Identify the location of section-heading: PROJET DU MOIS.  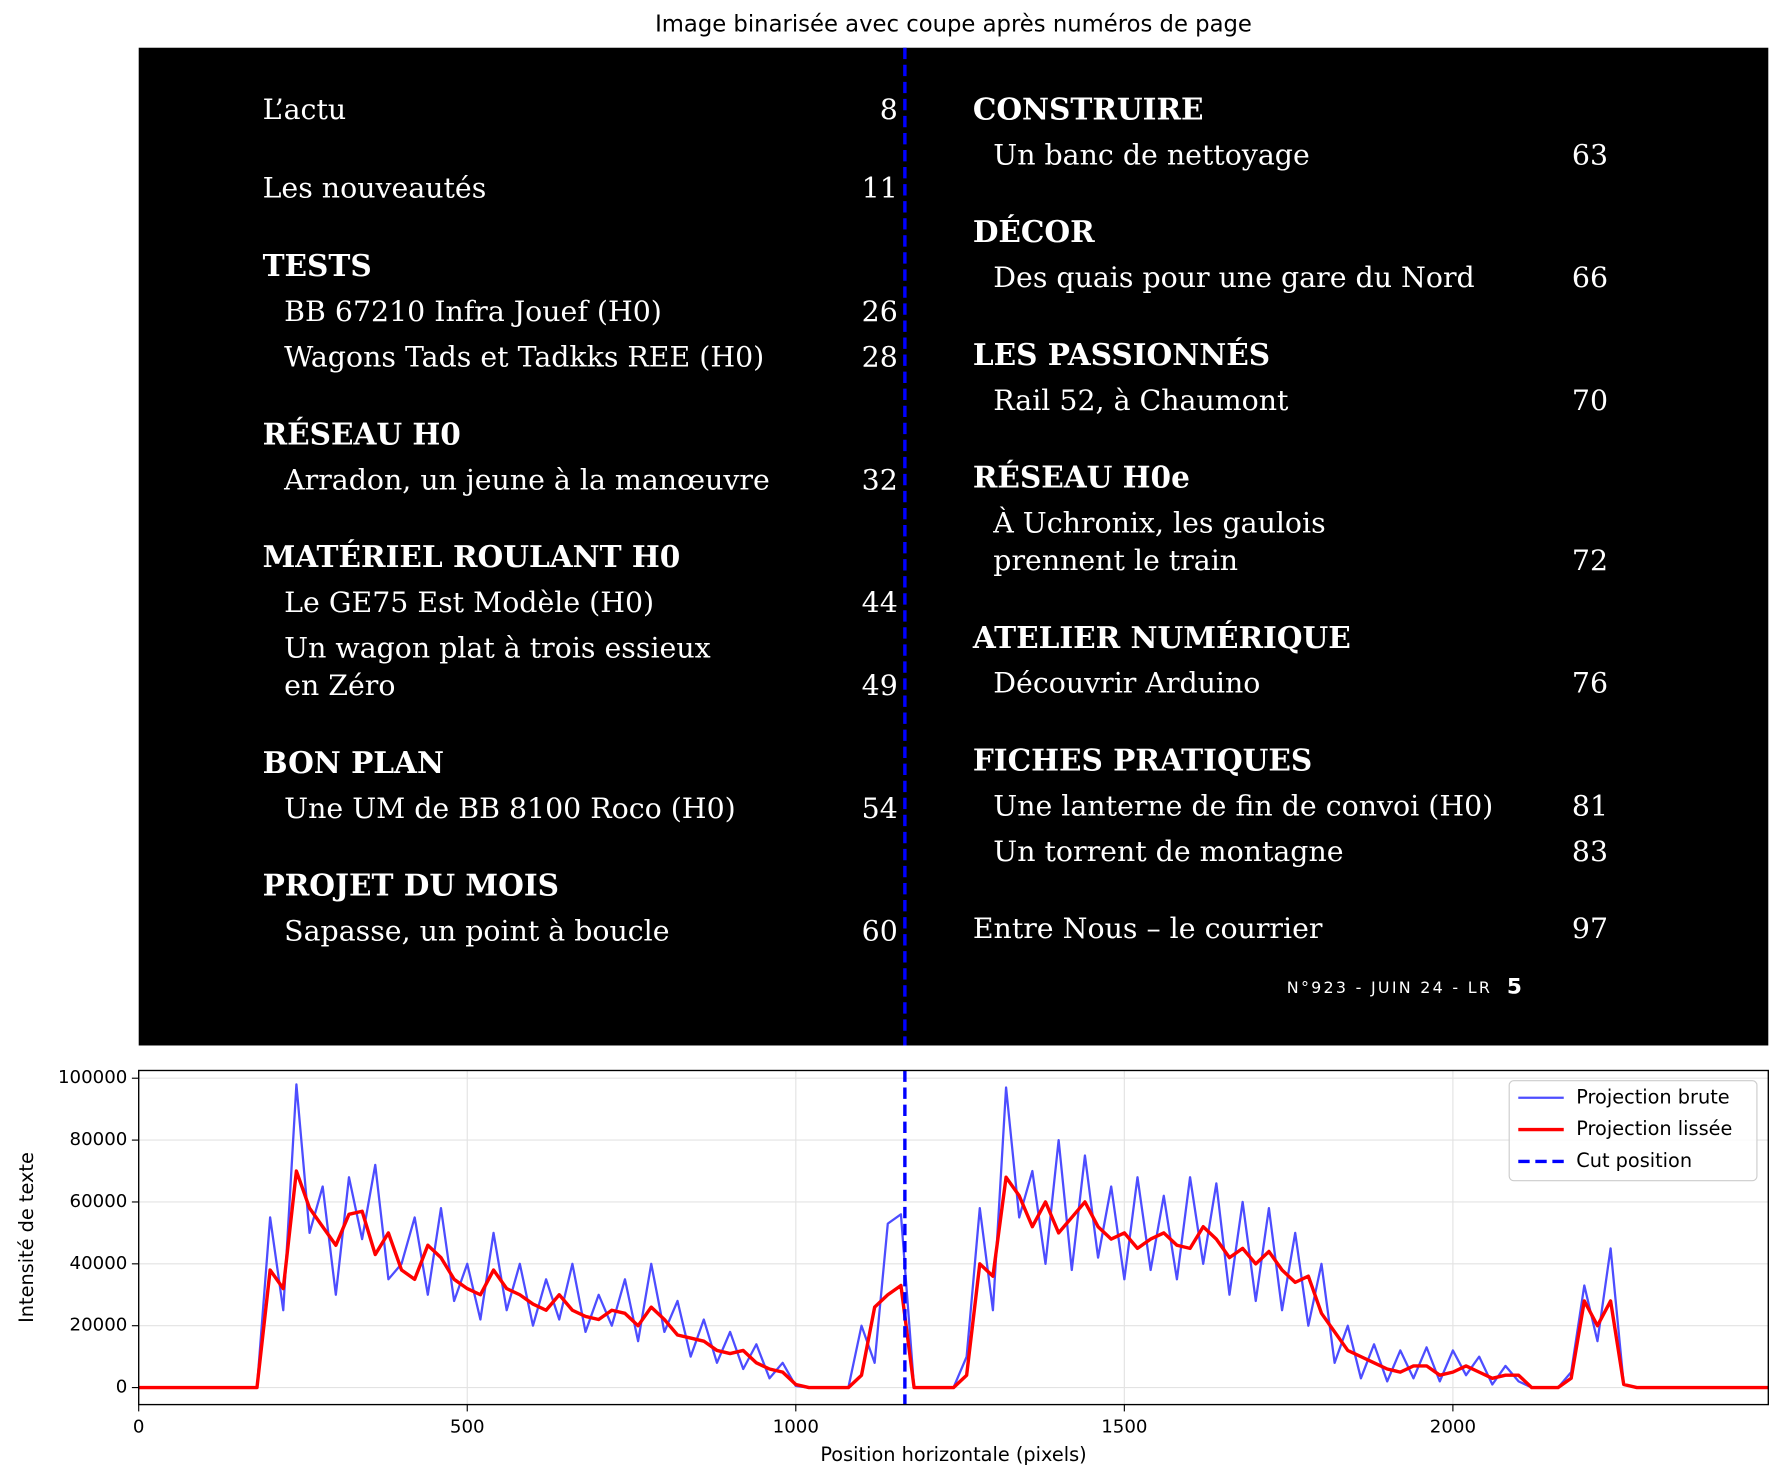
(411, 885).